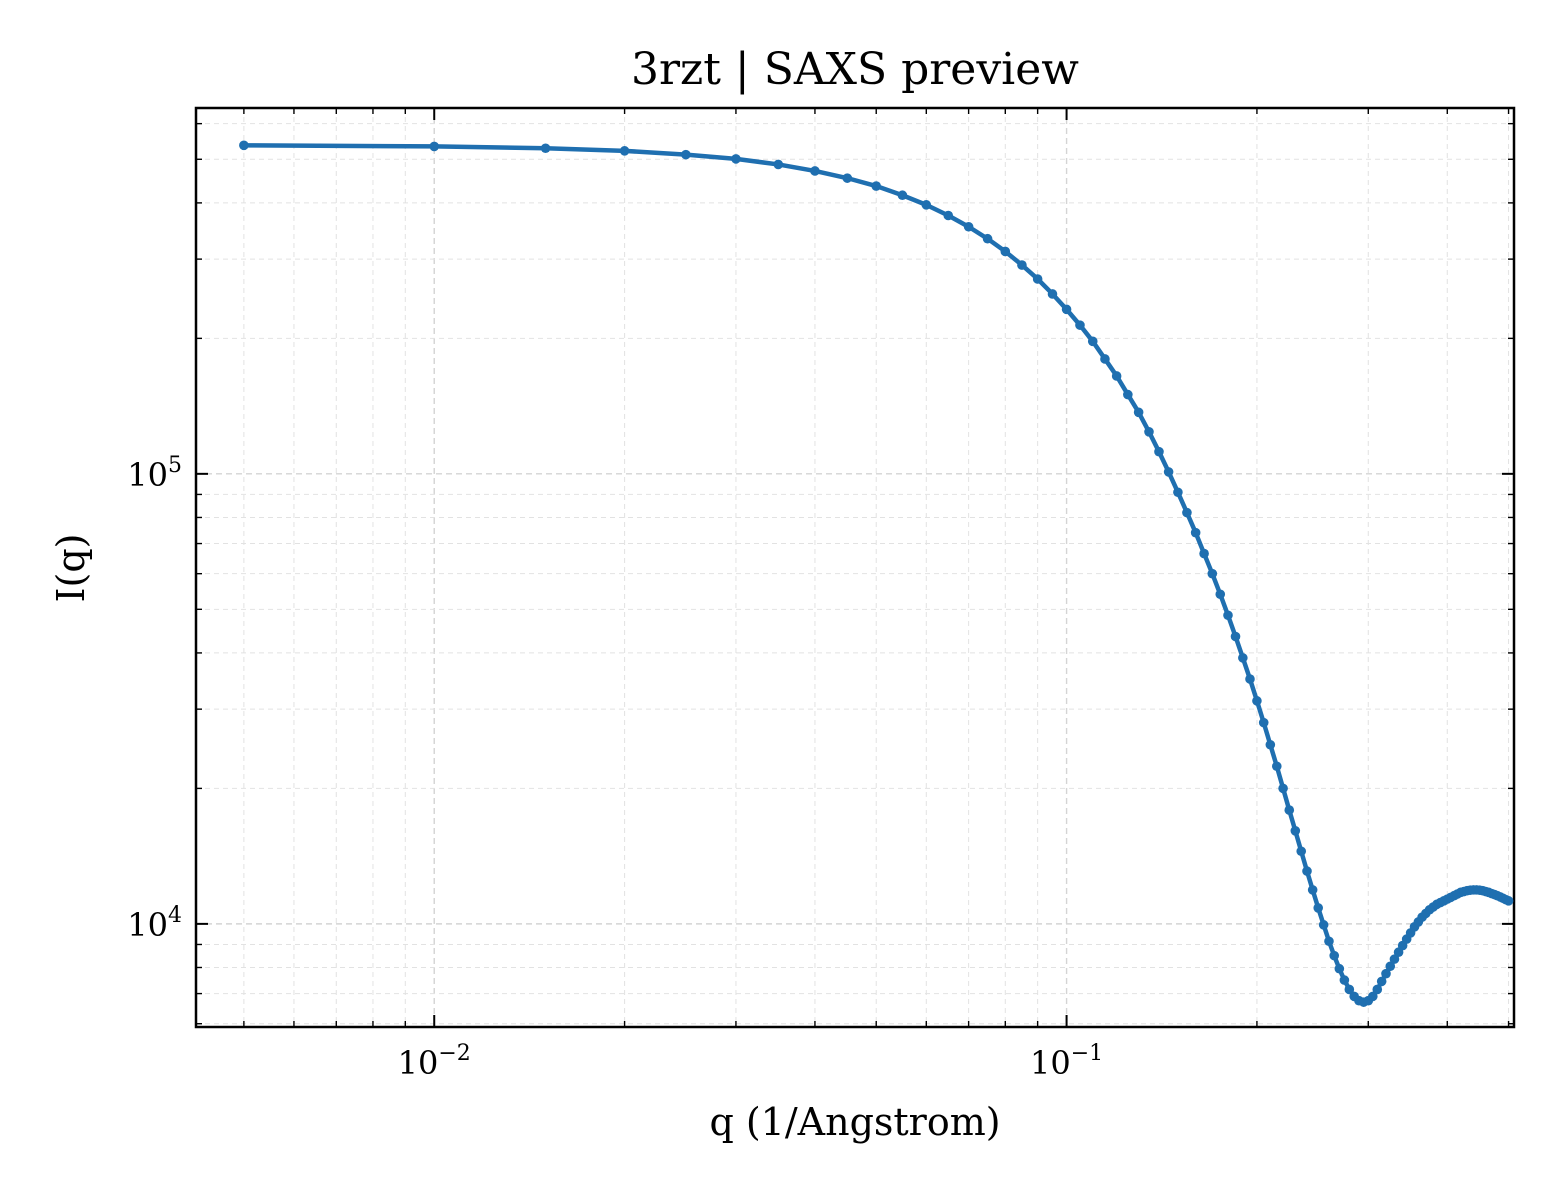  I want to click on y-tick-label: 105, so click(154, 473).